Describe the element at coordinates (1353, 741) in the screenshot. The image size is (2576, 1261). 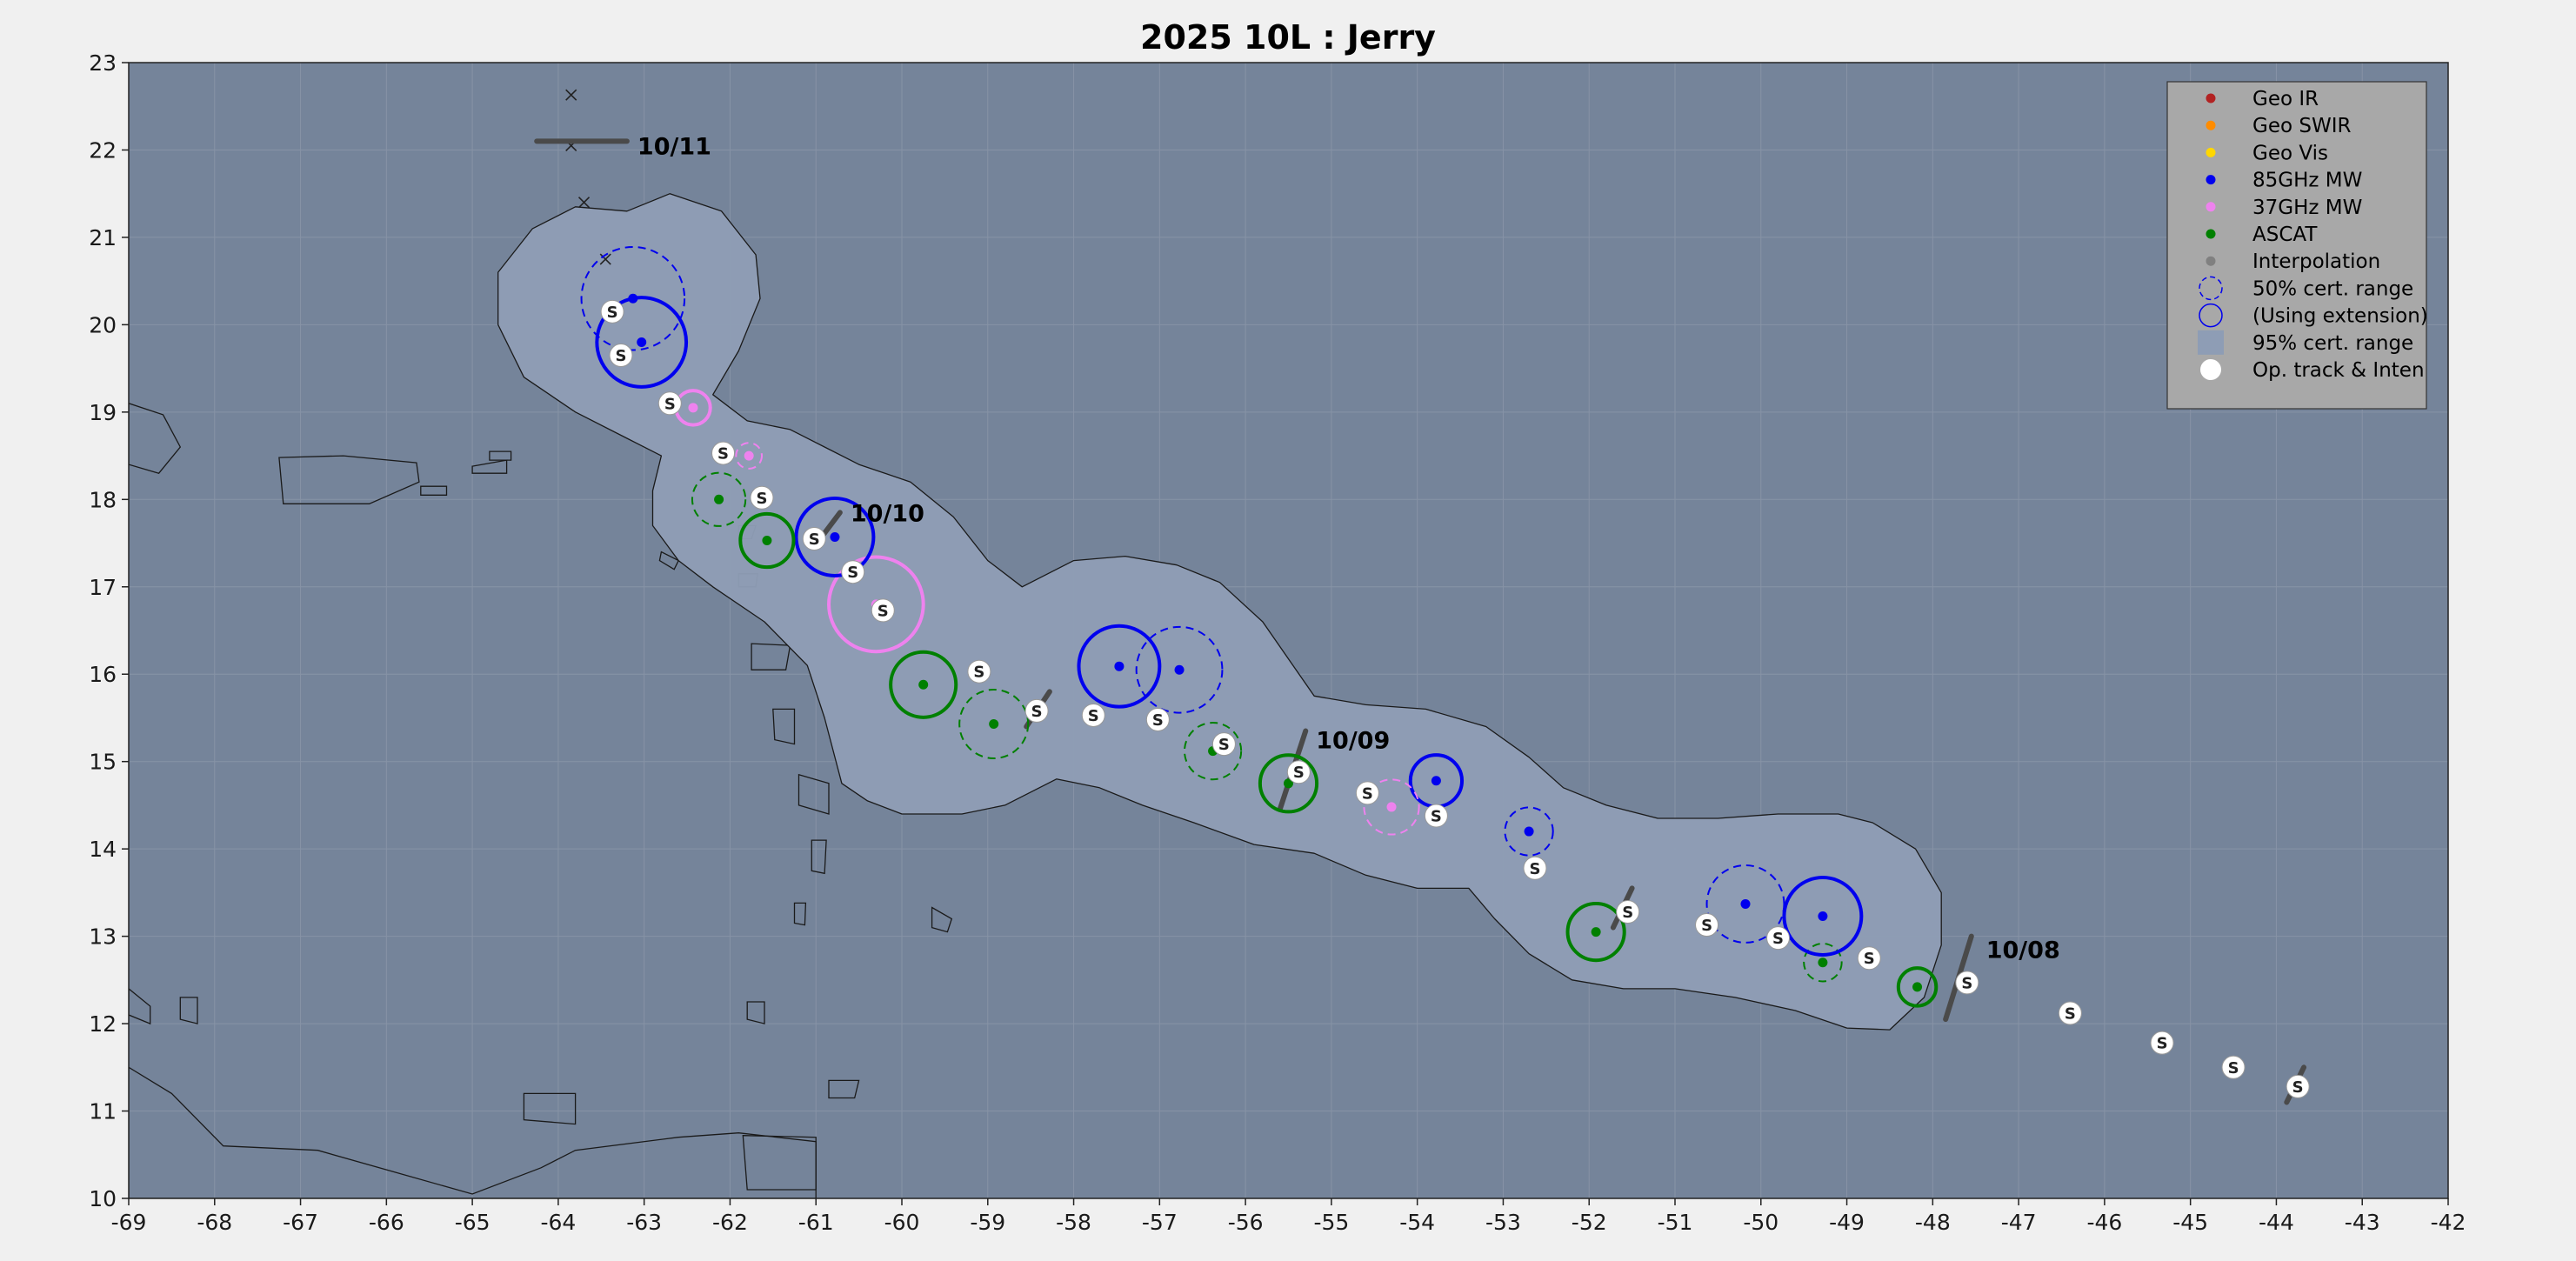
I see `date-label: 10/09` at that location.